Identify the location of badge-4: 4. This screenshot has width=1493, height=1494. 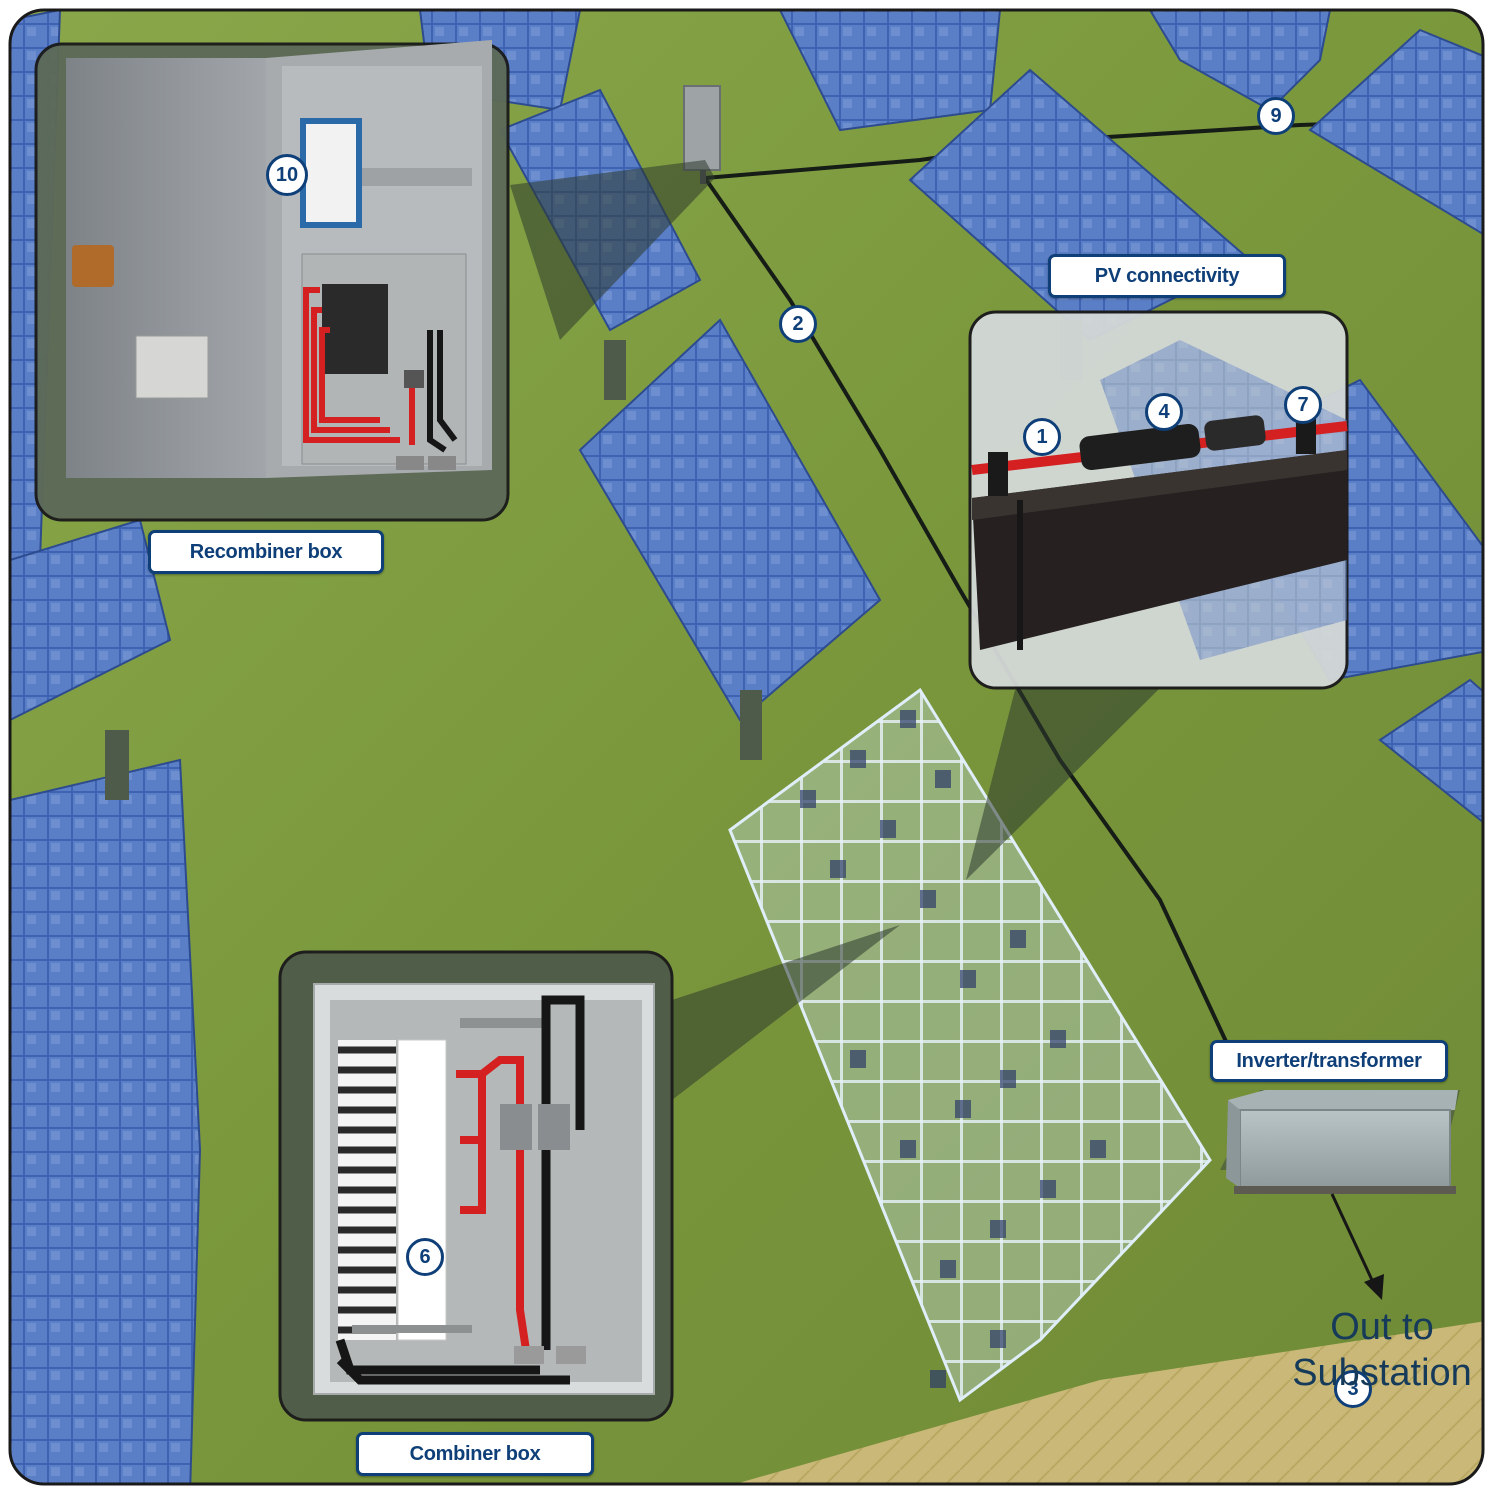
(1164, 412).